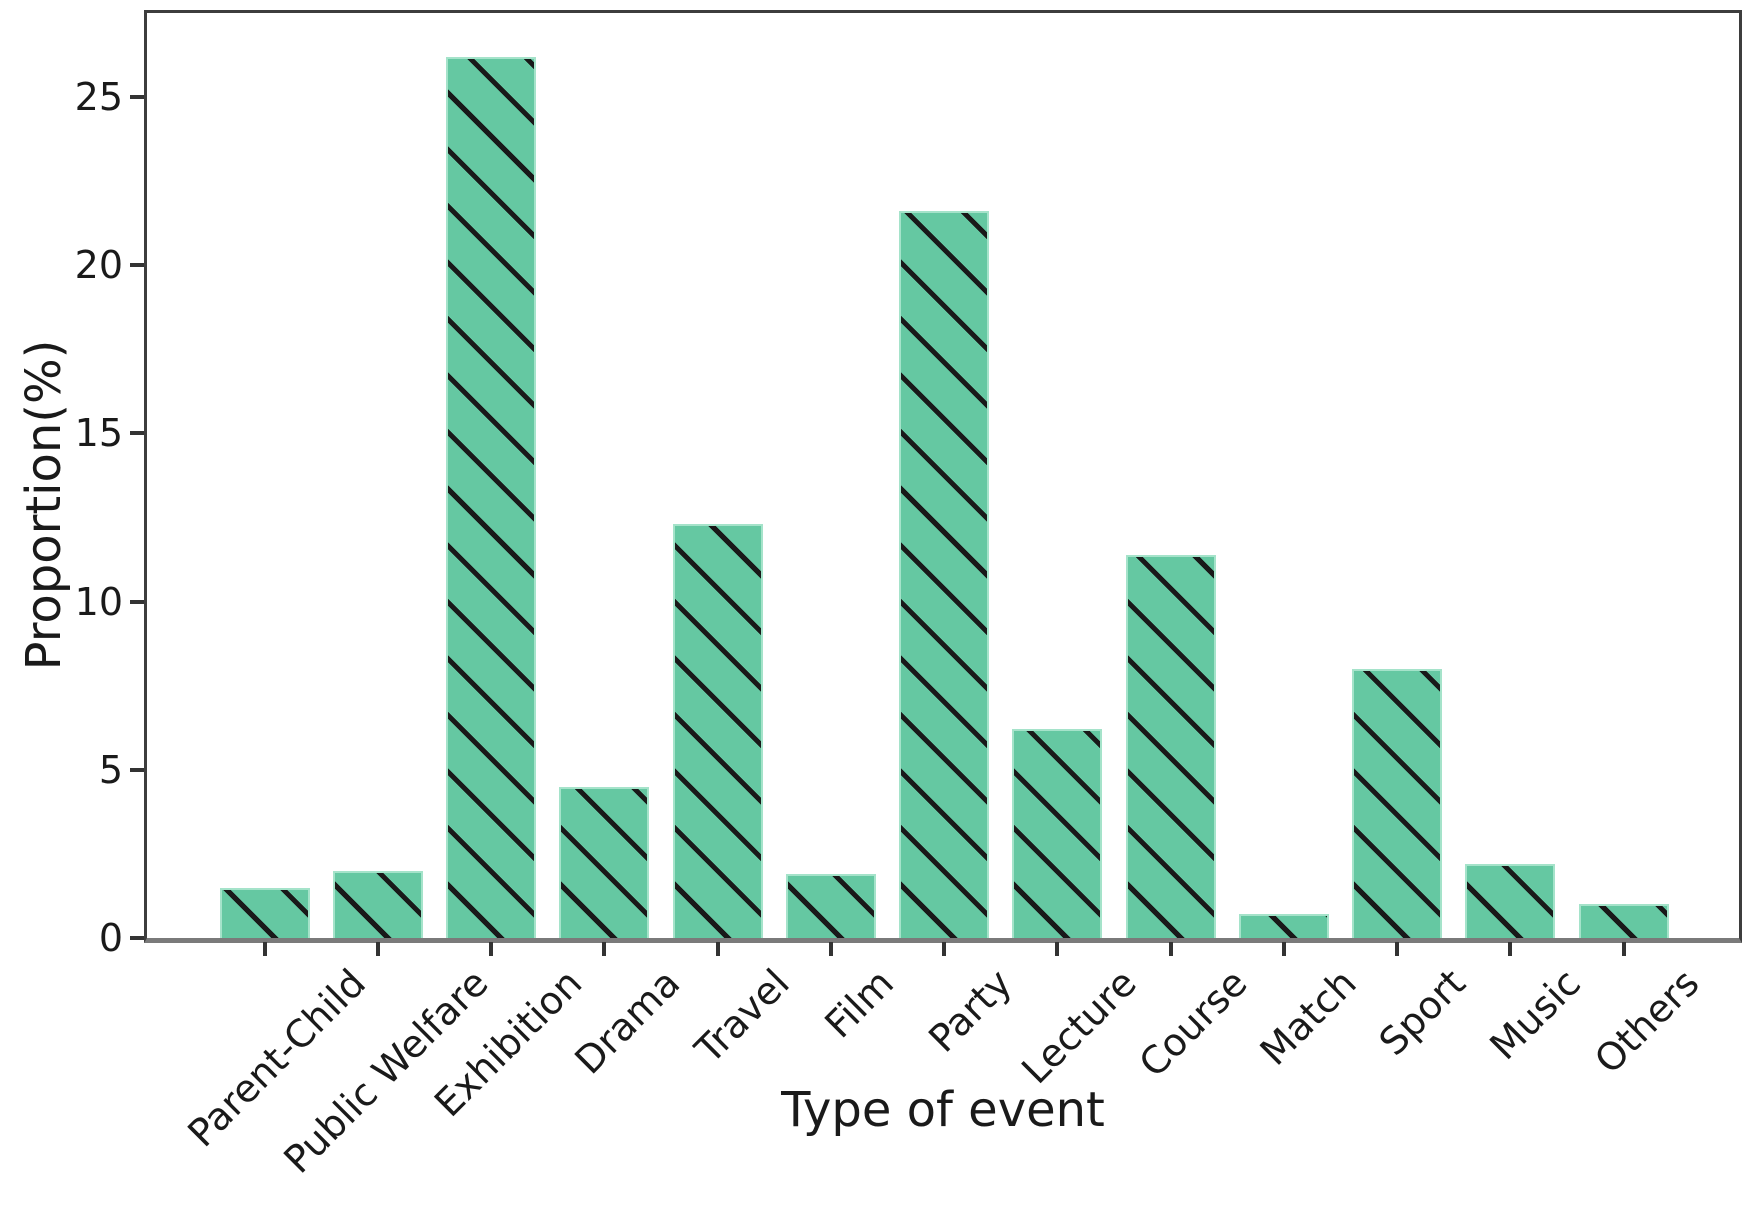 The width and height of the screenshot is (1756, 1217). Describe the element at coordinates (943, 1110) in the screenshot. I see `x-axis-title: Type of event` at that location.